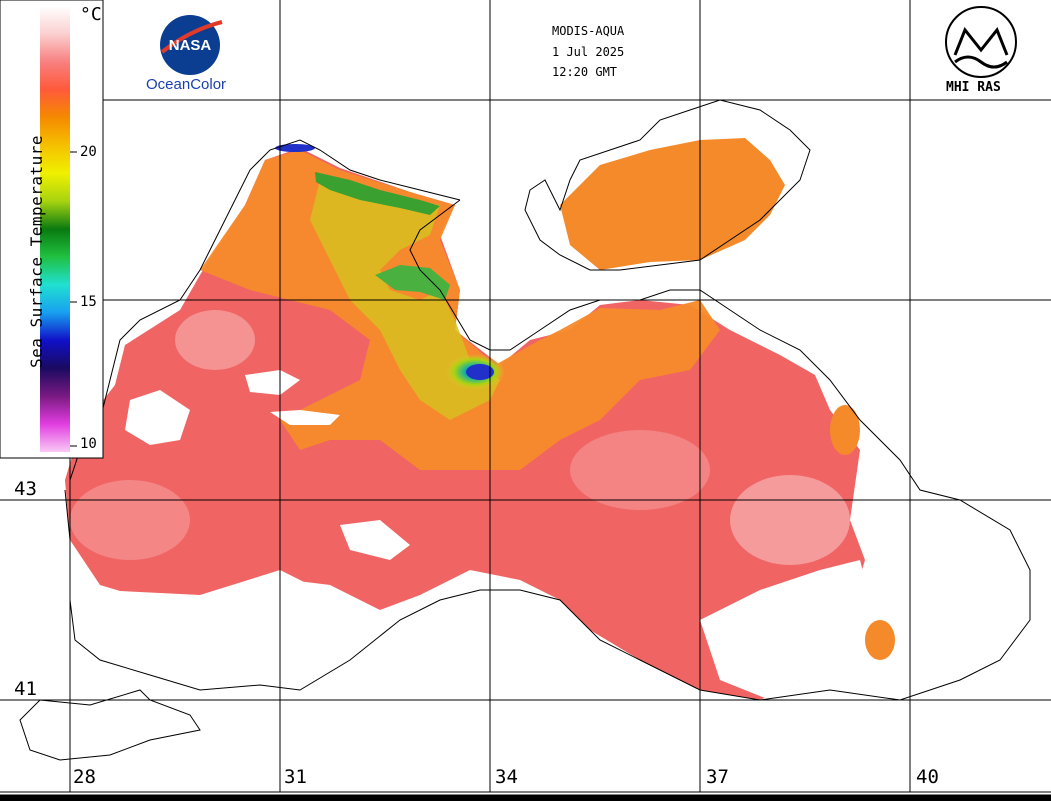 The width and height of the screenshot is (1051, 801). What do you see at coordinates (973, 87) in the screenshot?
I see `mhi-ras-label: MHI RAS` at bounding box center [973, 87].